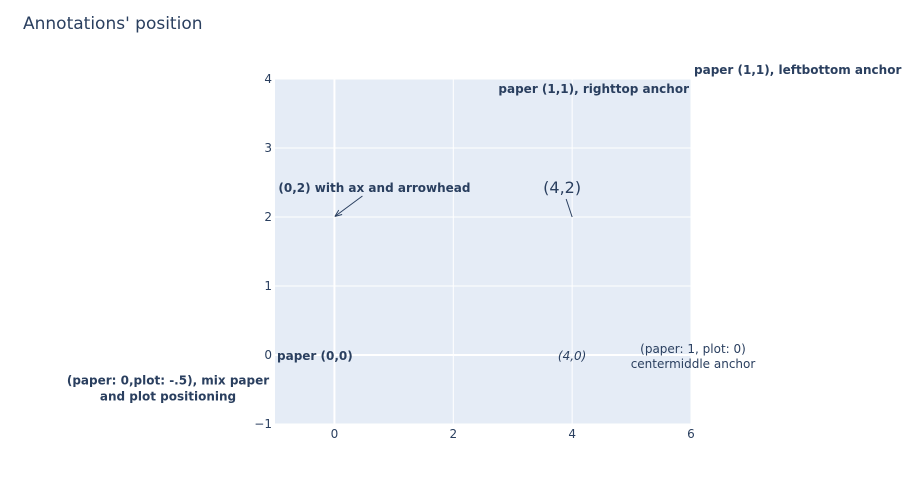 The height and width of the screenshot is (478, 922). Describe the element at coordinates (593, 89) in the screenshot. I see `annotation-paper-1-1-righttop: paper (1,1), righttop anchor` at that location.